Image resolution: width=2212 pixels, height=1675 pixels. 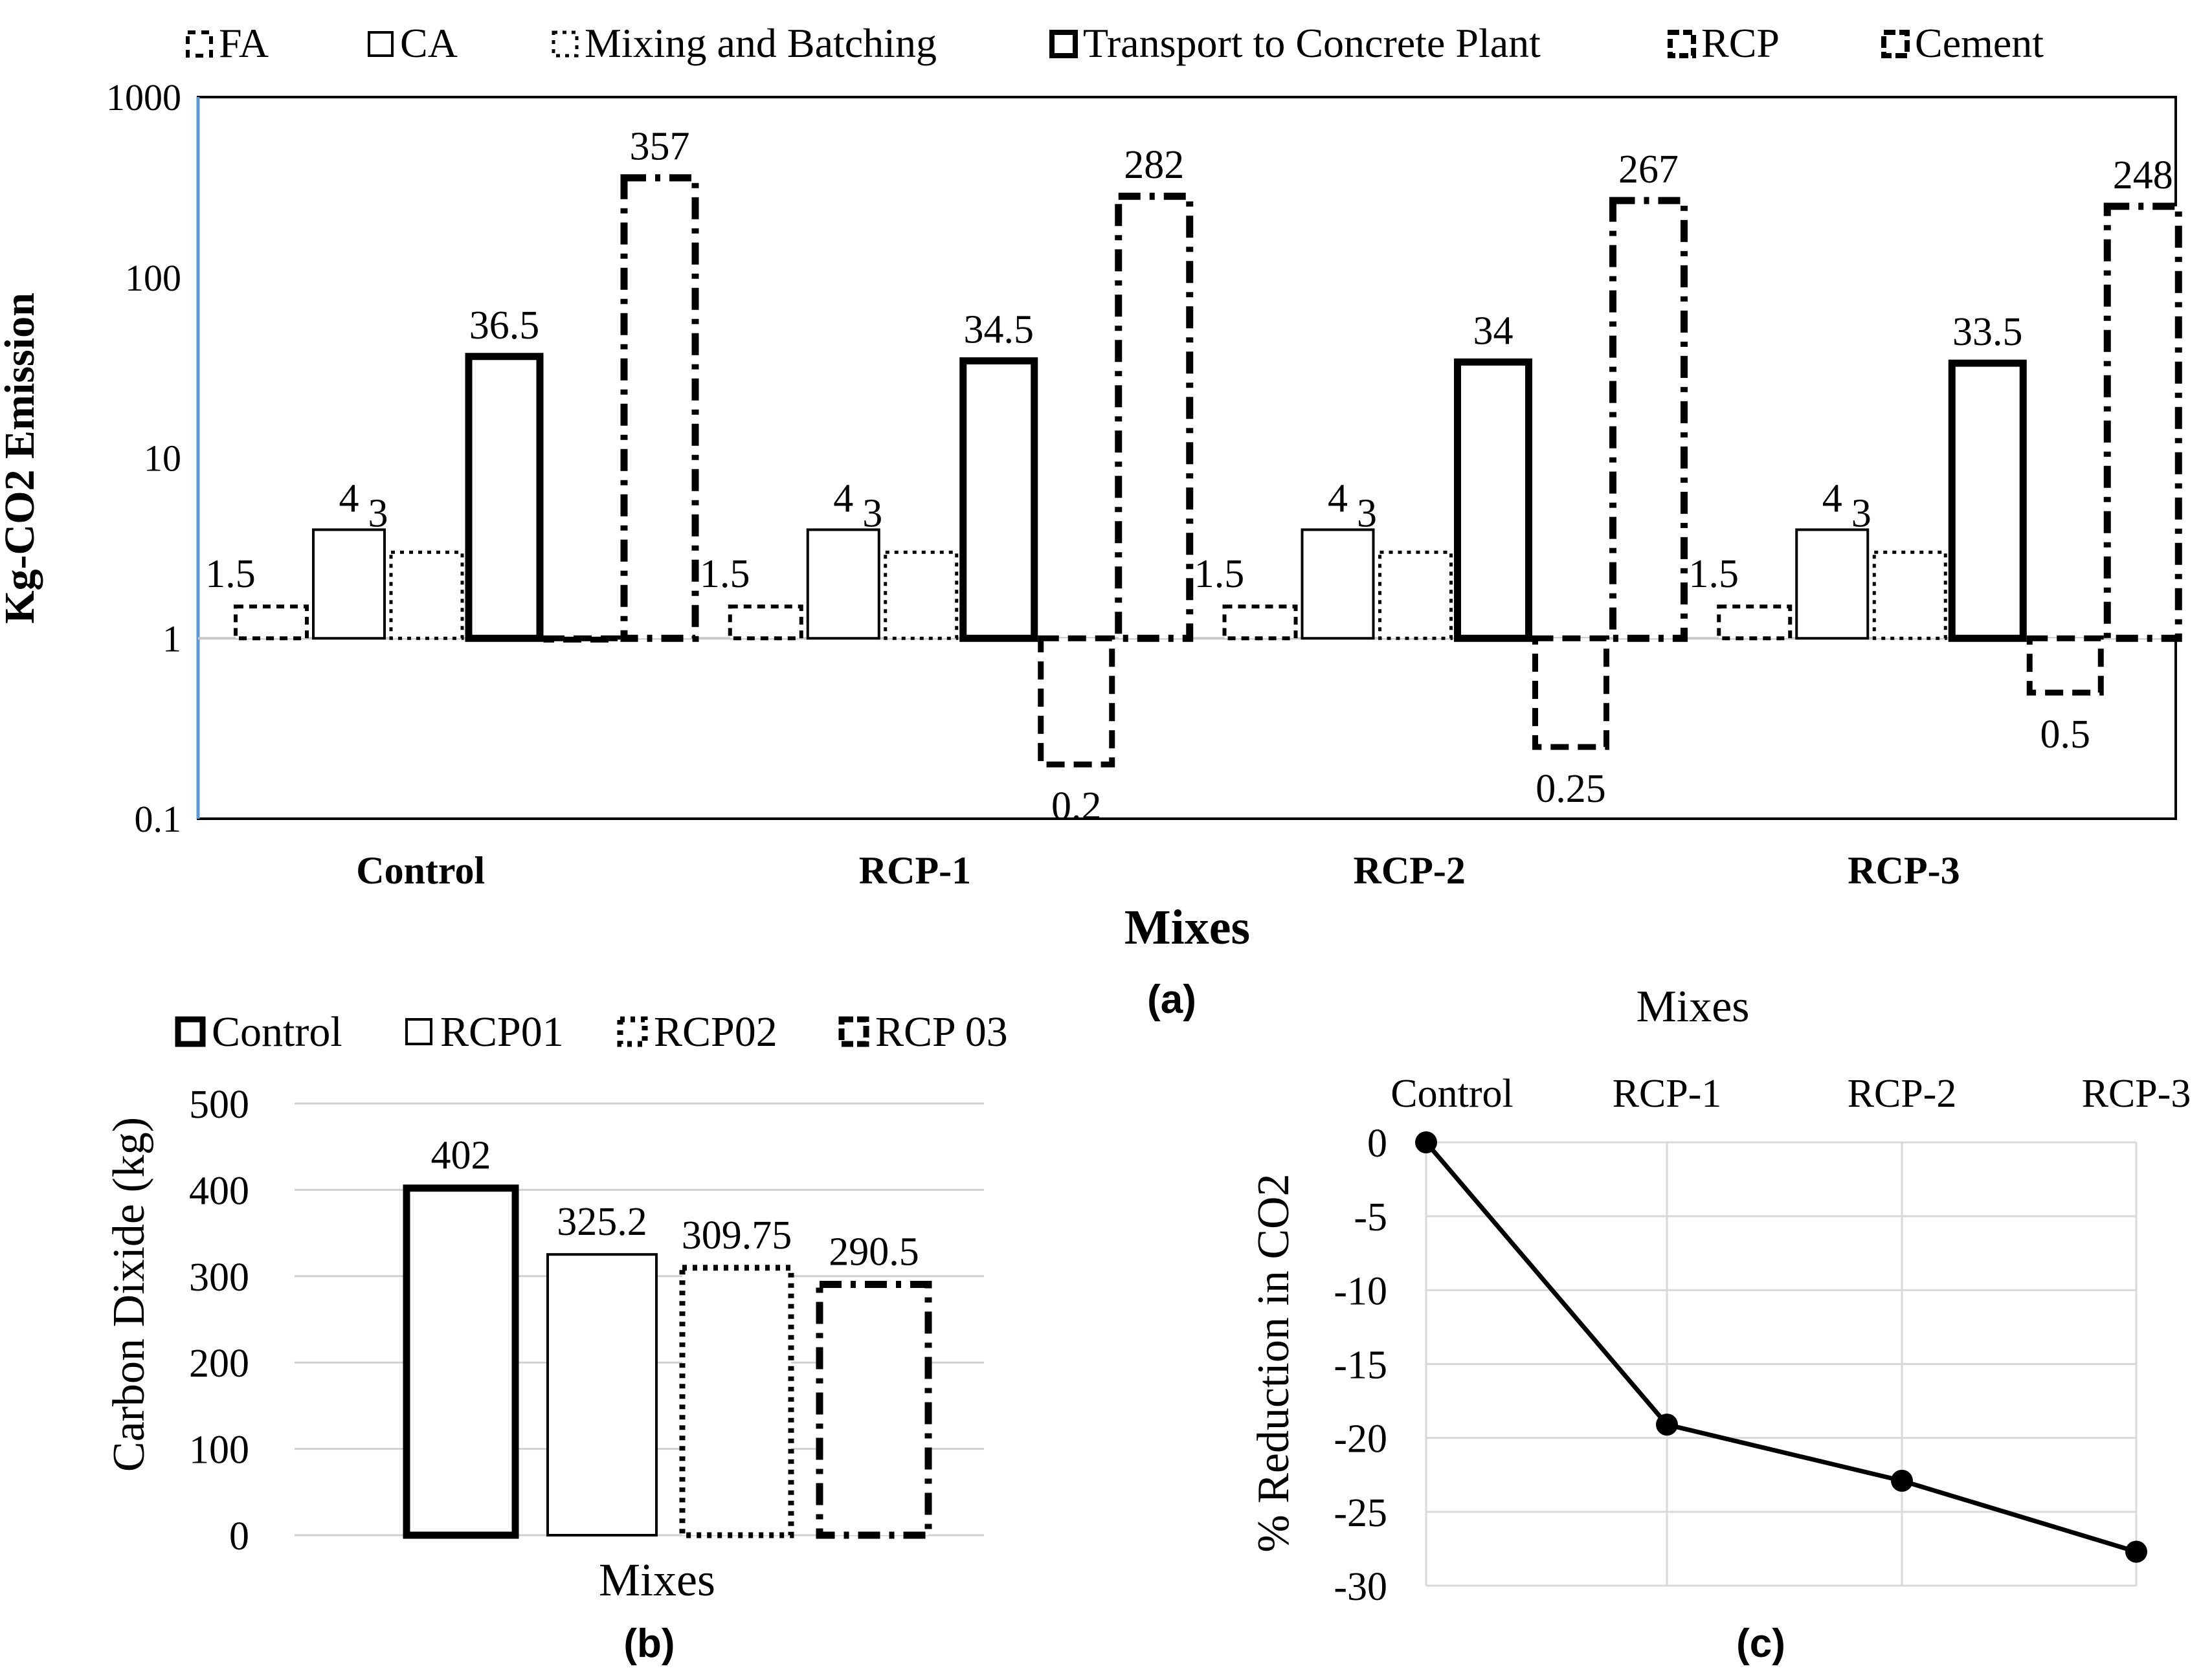 What do you see at coordinates (1076, 806) in the screenshot?
I see `chart-a-label-rcp-rcp-1: 0.2` at bounding box center [1076, 806].